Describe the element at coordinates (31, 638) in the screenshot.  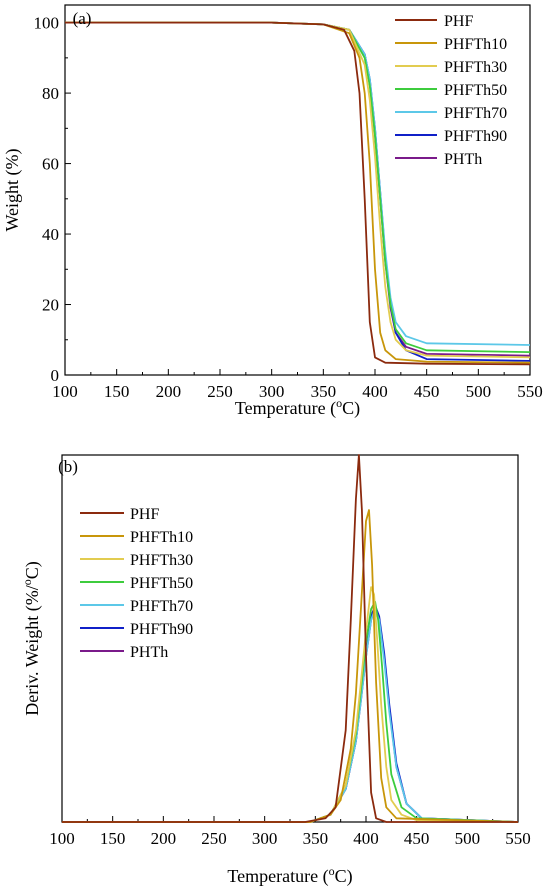
I see `y-axis-title: Deriv. Weight (%/oC)` at that location.